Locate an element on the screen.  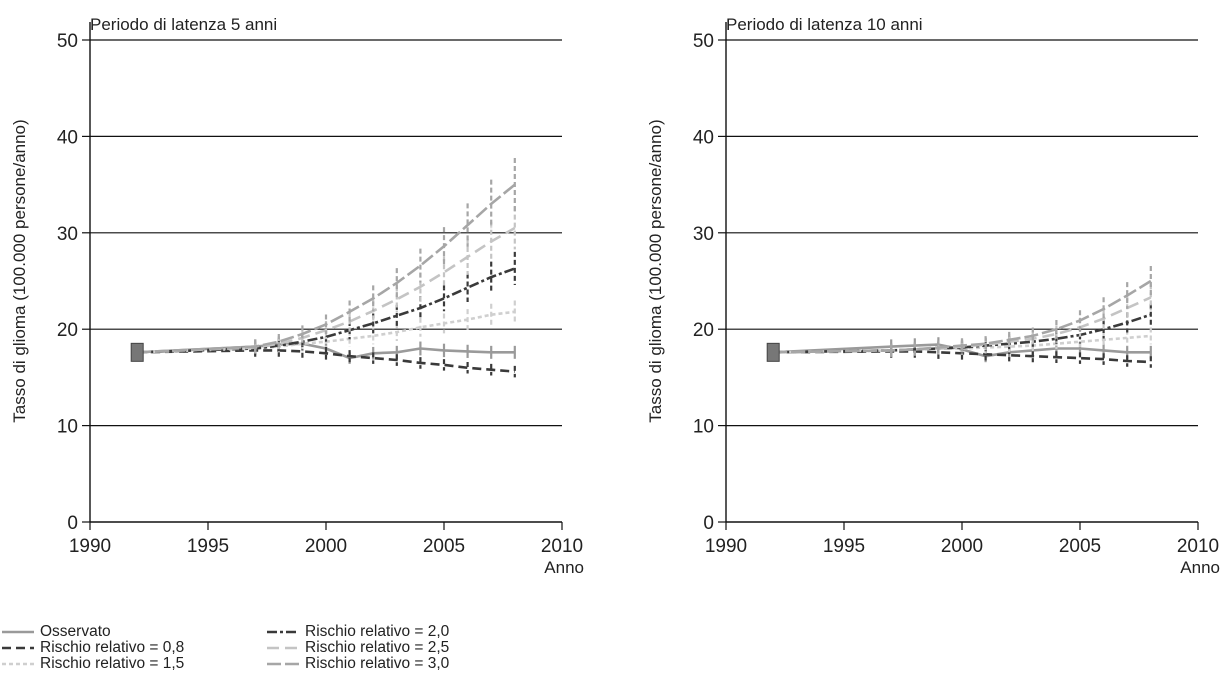
legend-entry-rr-2-5: Rischio relativo = 2,5 is located at coordinates (357, 647).